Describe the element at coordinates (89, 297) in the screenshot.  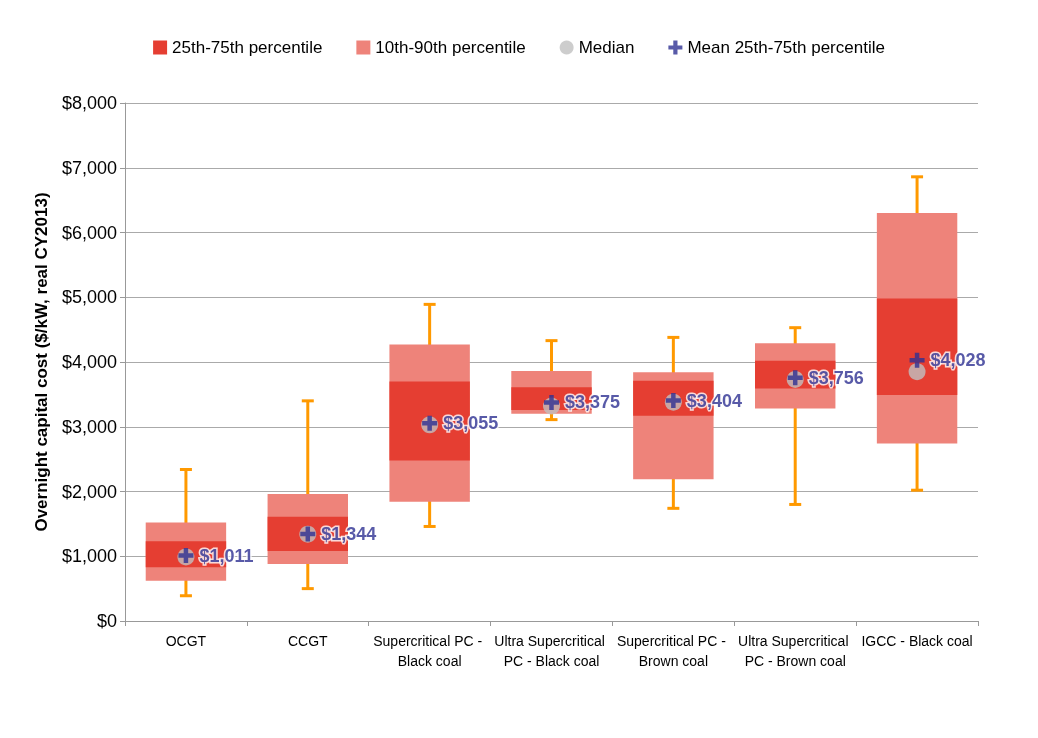
I see `y-tick-label: $5,000` at that location.